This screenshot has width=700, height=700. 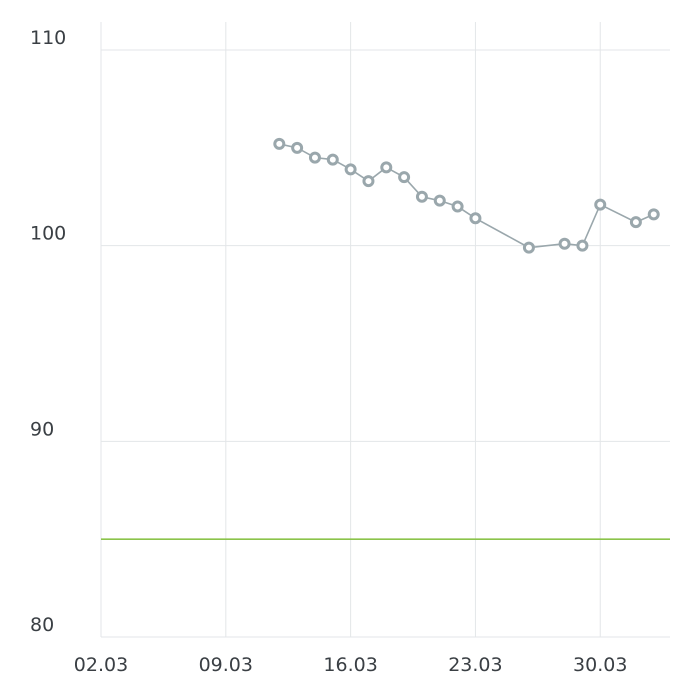 What do you see at coordinates (42, 429) in the screenshot?
I see `y-tick-label: 90` at bounding box center [42, 429].